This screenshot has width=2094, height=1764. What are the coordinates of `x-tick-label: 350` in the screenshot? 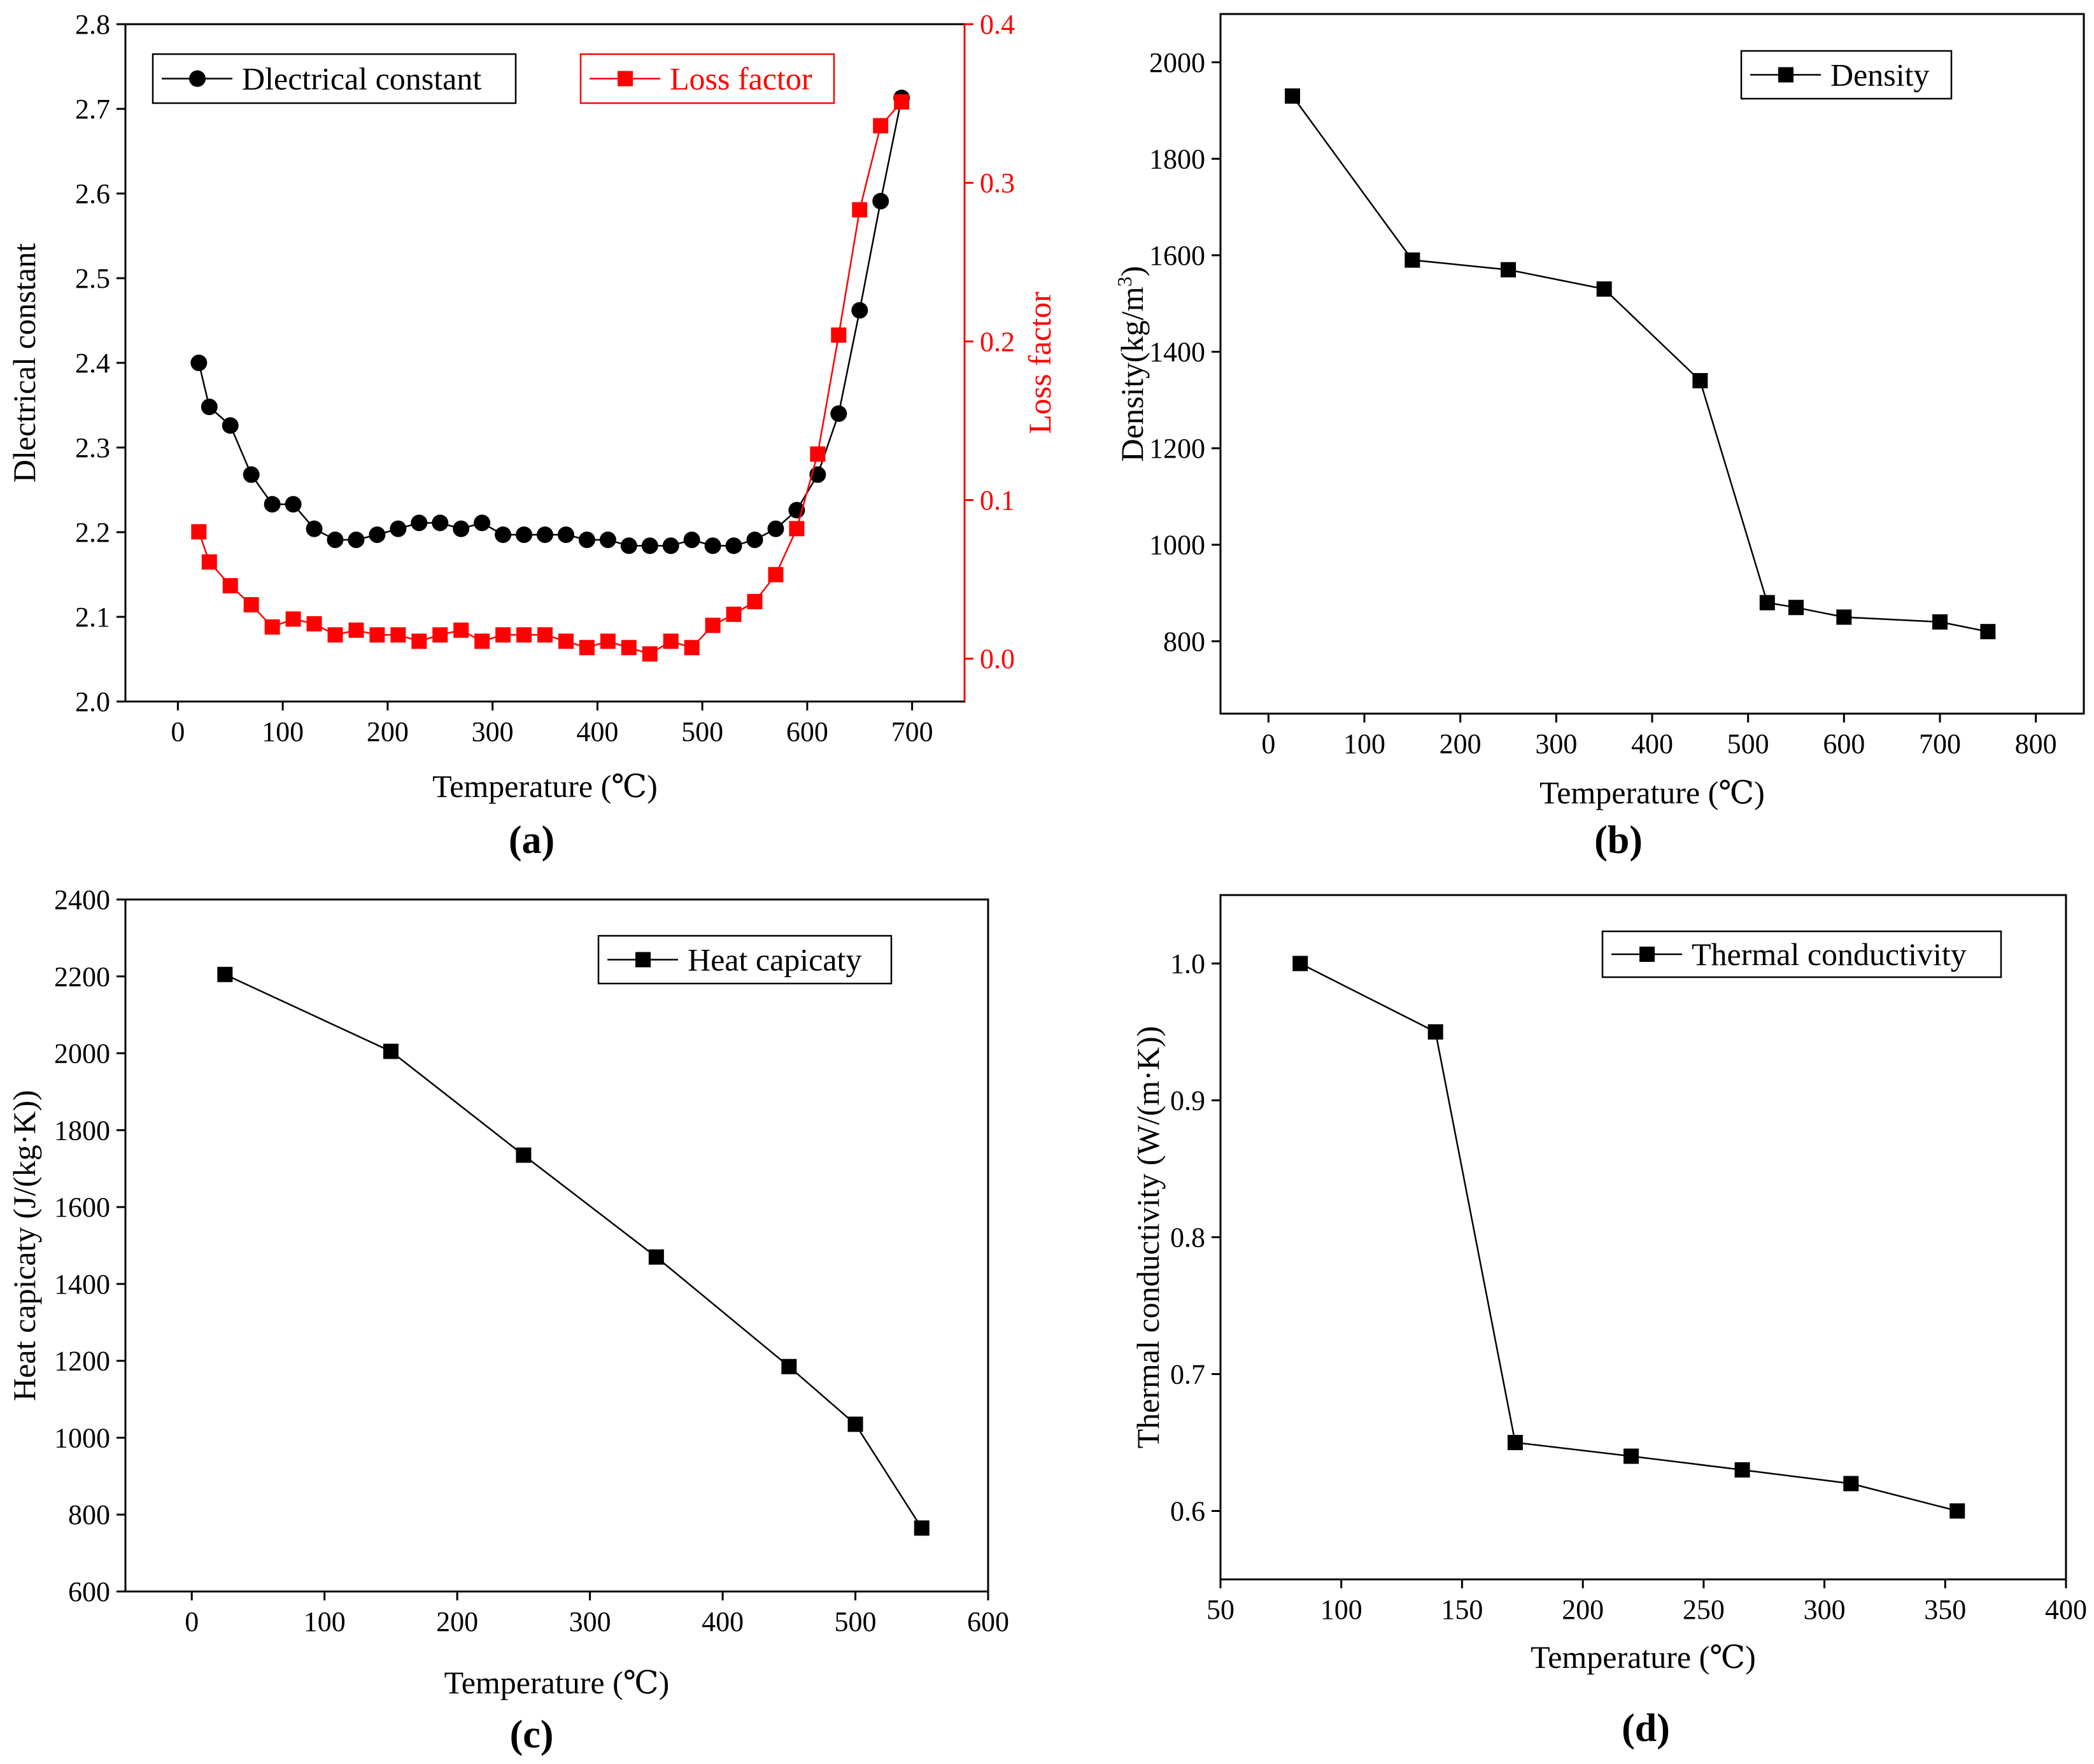 It's located at (1945, 1609).